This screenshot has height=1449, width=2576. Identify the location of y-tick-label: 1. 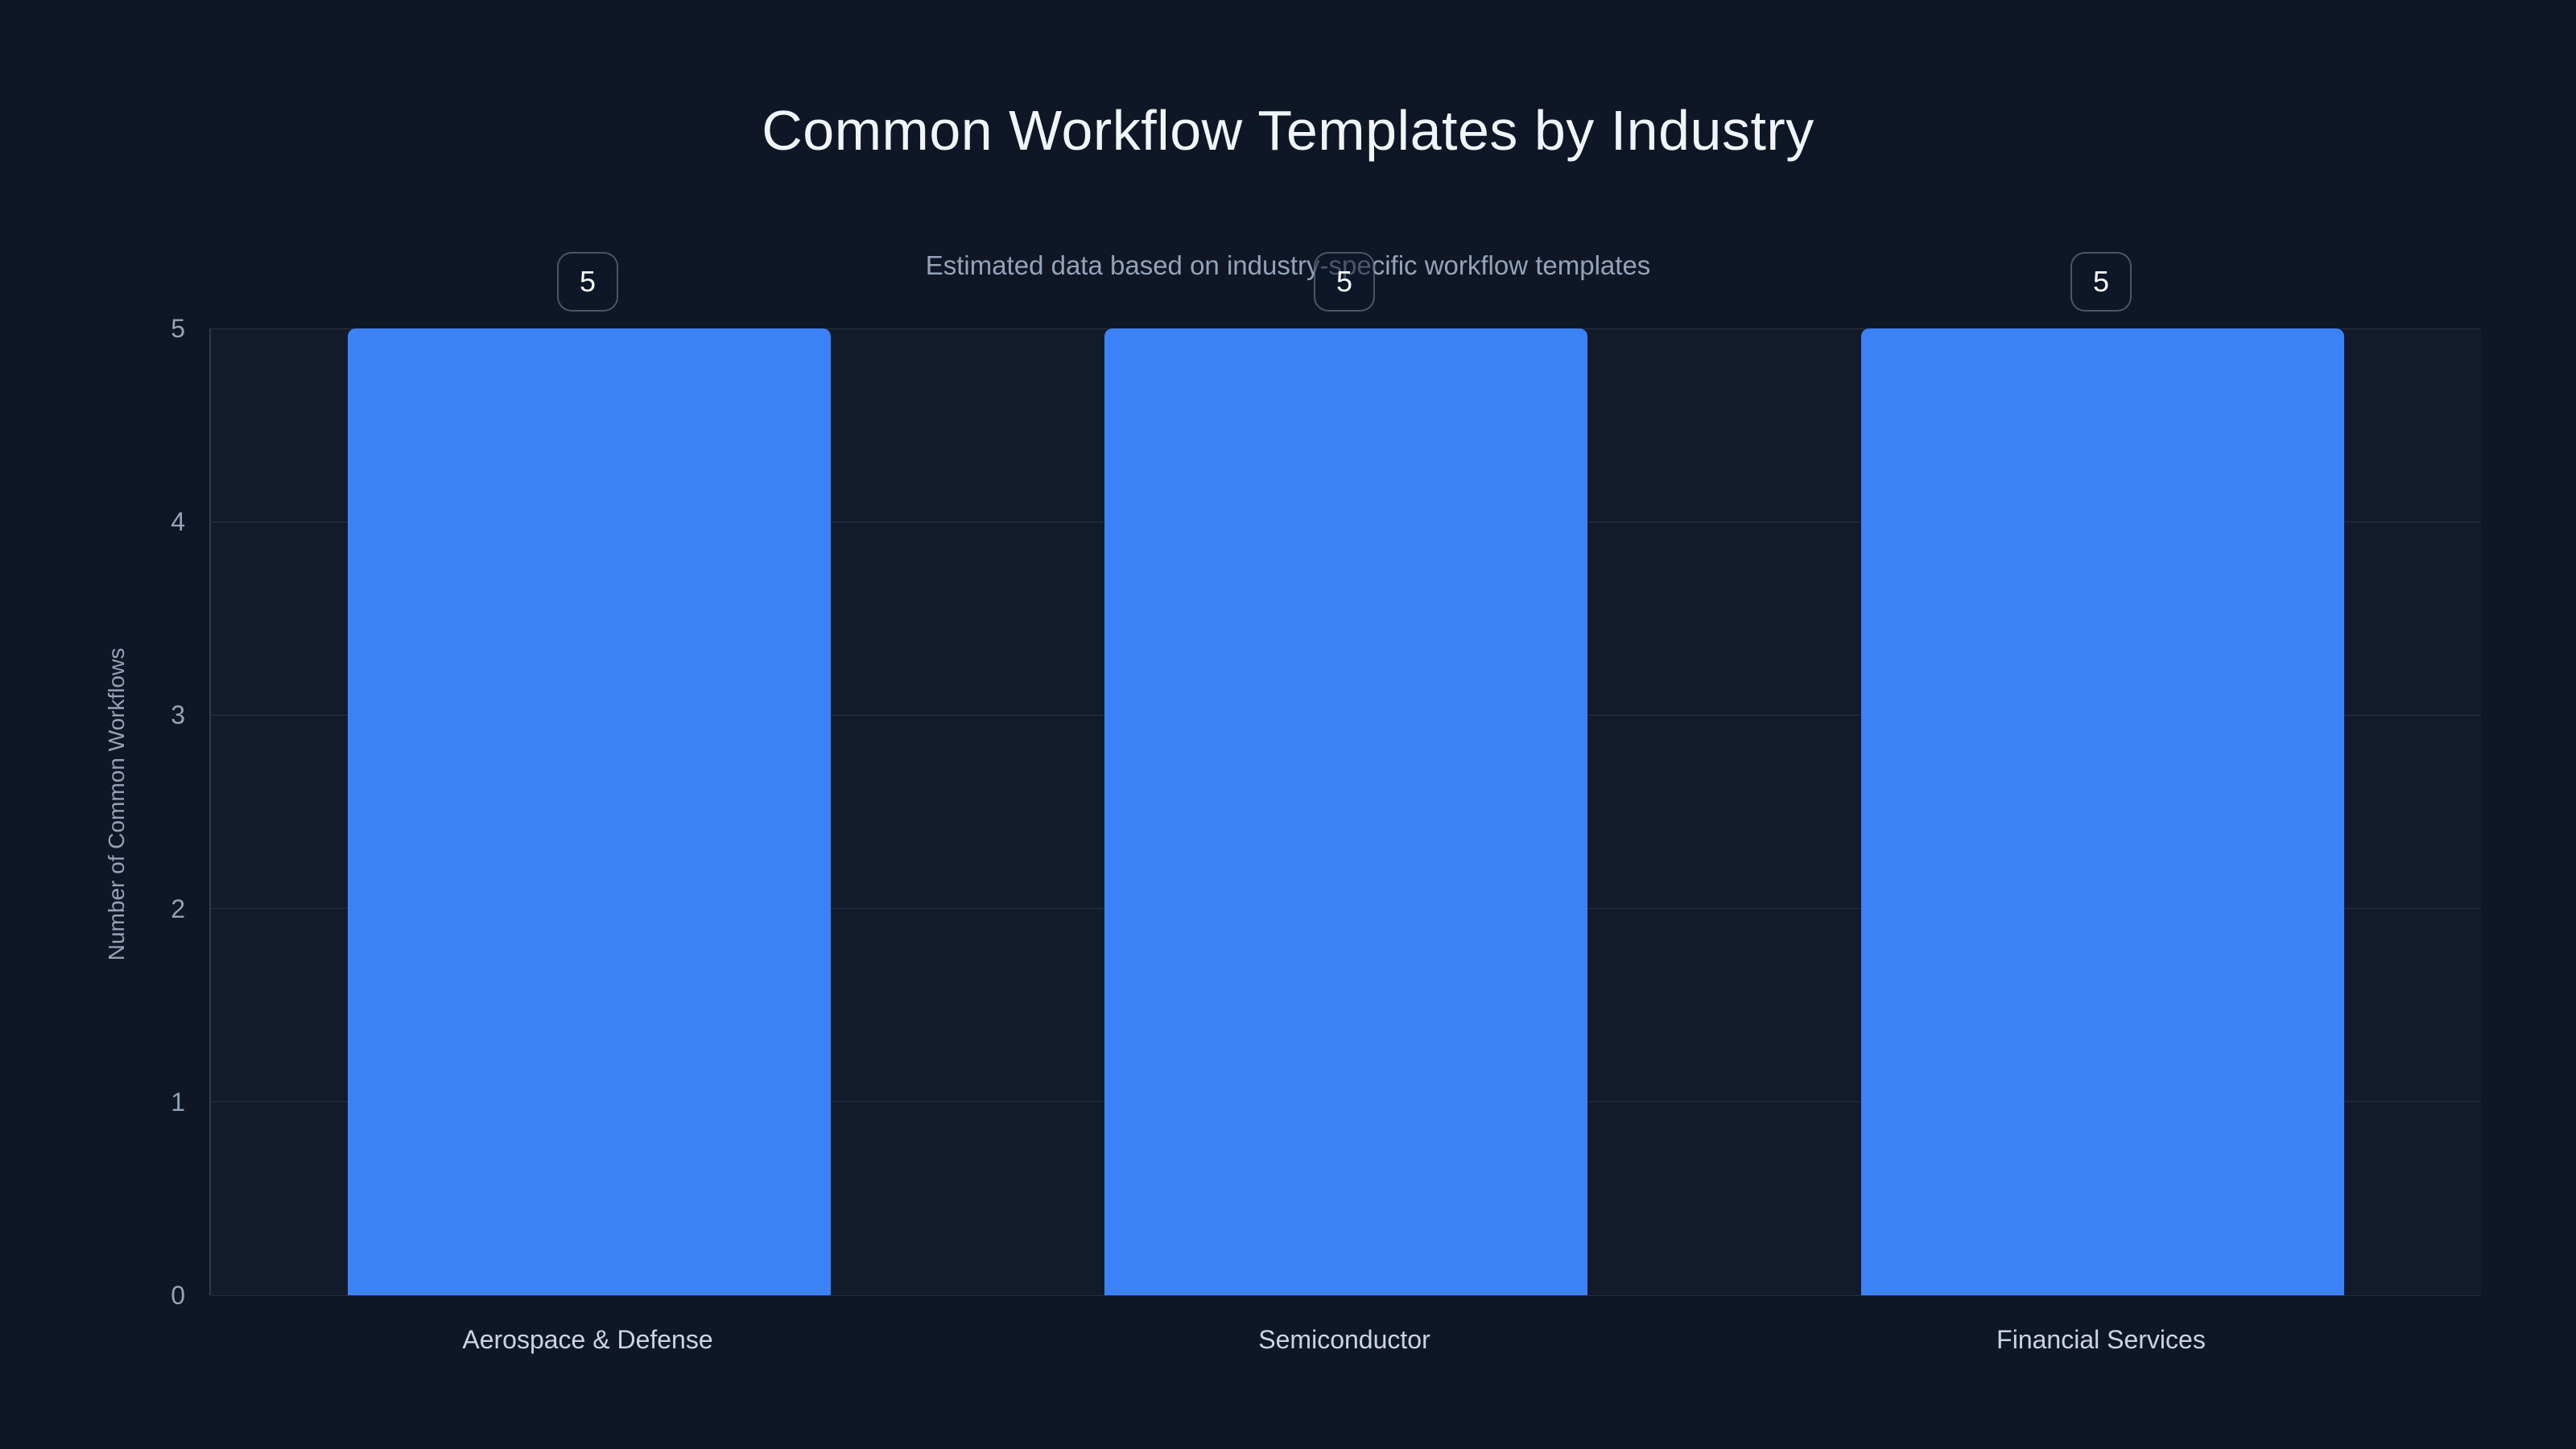
(178, 1102).